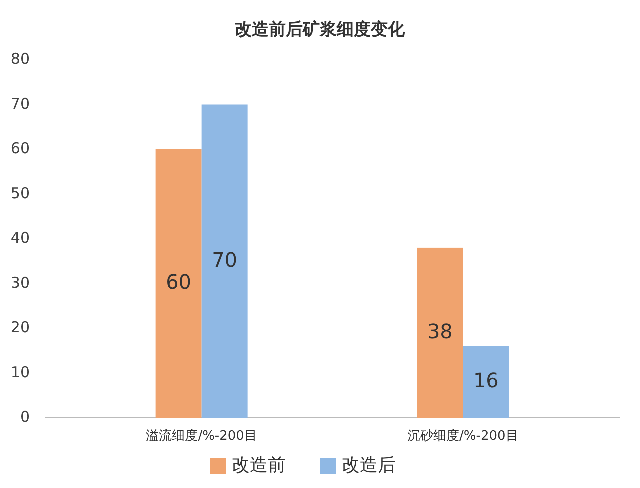 Image resolution: width=640 pixels, height=488 pixels. Describe the element at coordinates (320, 30) in the screenshot. I see `chart-title: 改造前后矿浆细度变化` at that location.